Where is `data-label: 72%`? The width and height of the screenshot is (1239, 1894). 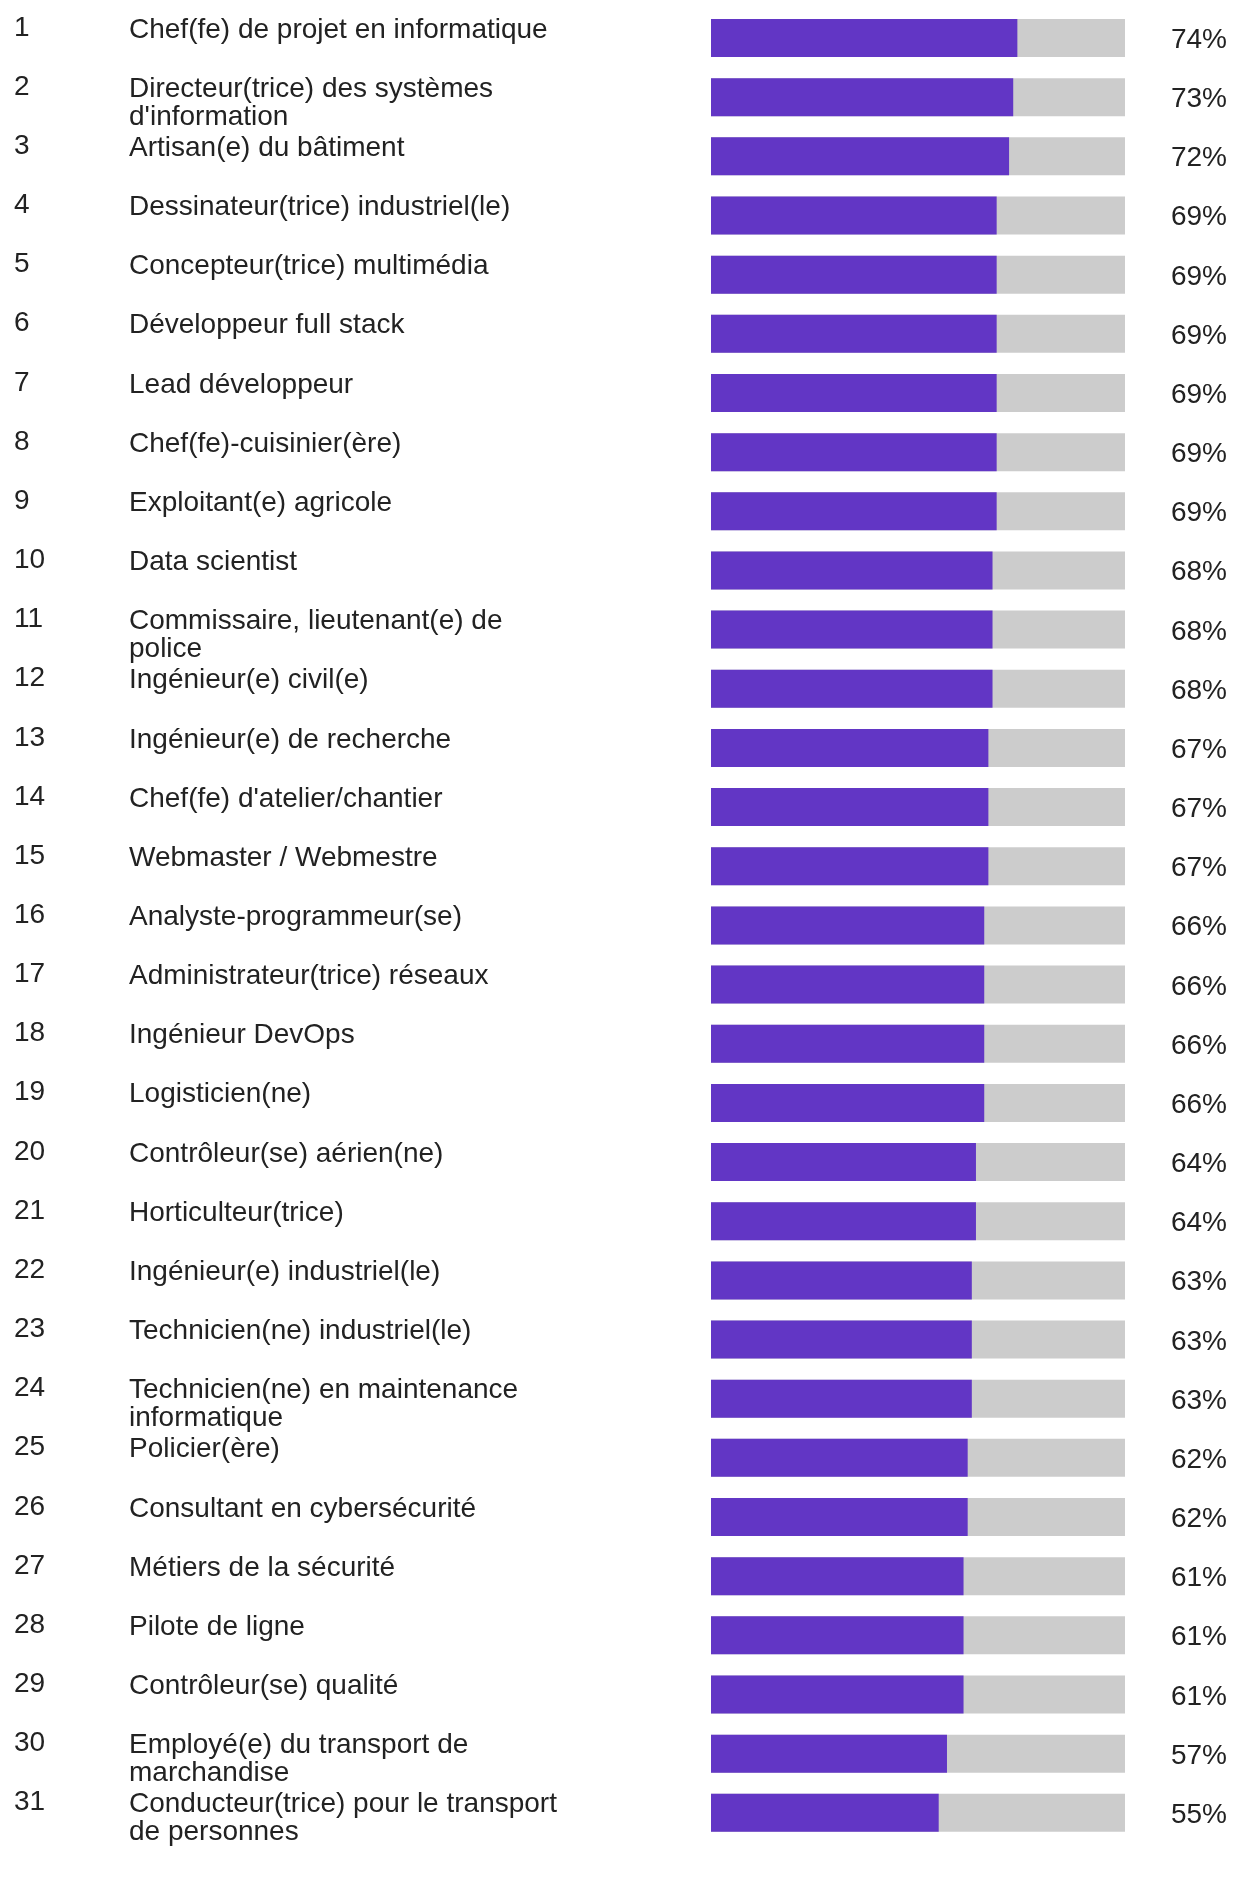 data-label: 72% is located at coordinates (1198, 157).